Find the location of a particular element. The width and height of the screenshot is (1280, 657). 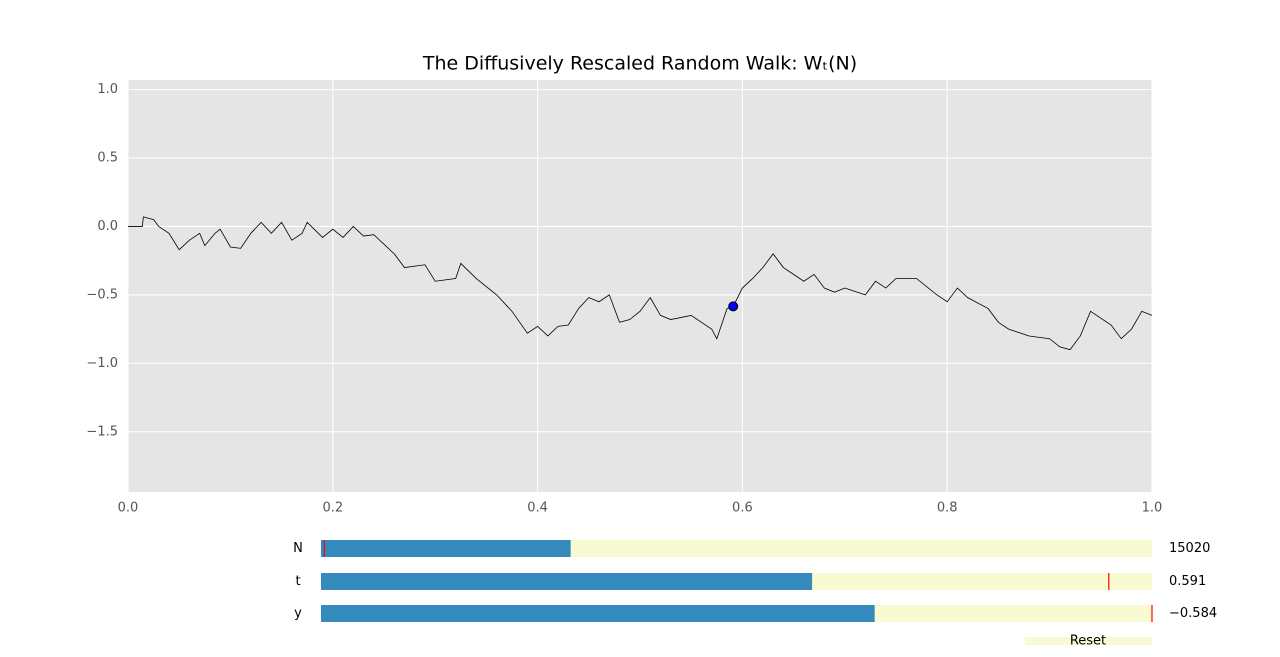

x-tick-label: 0.2 is located at coordinates (332, 508).